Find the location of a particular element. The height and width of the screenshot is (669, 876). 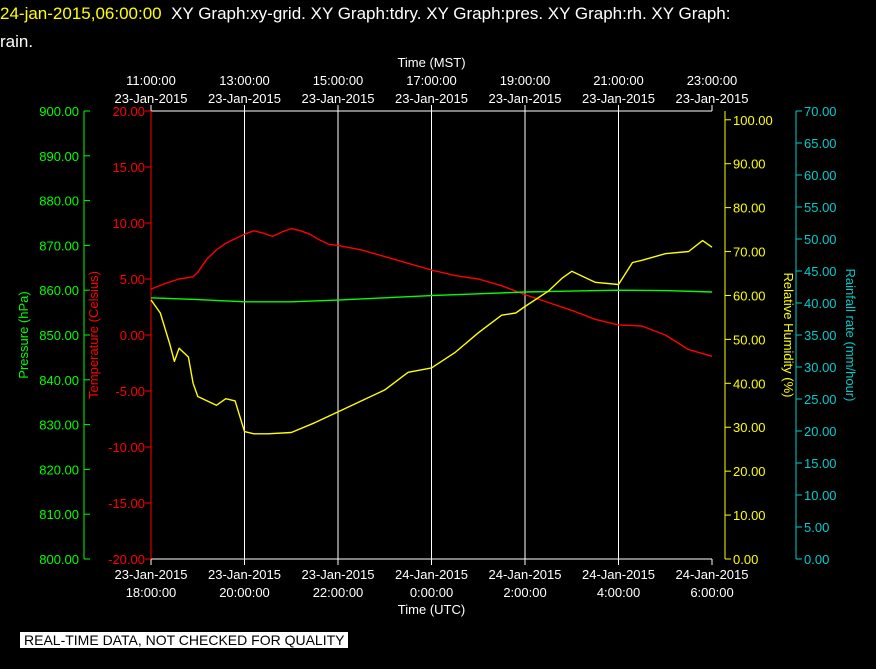

humidity-axis-label: Relative Humidity (%) is located at coordinates (788, 335).